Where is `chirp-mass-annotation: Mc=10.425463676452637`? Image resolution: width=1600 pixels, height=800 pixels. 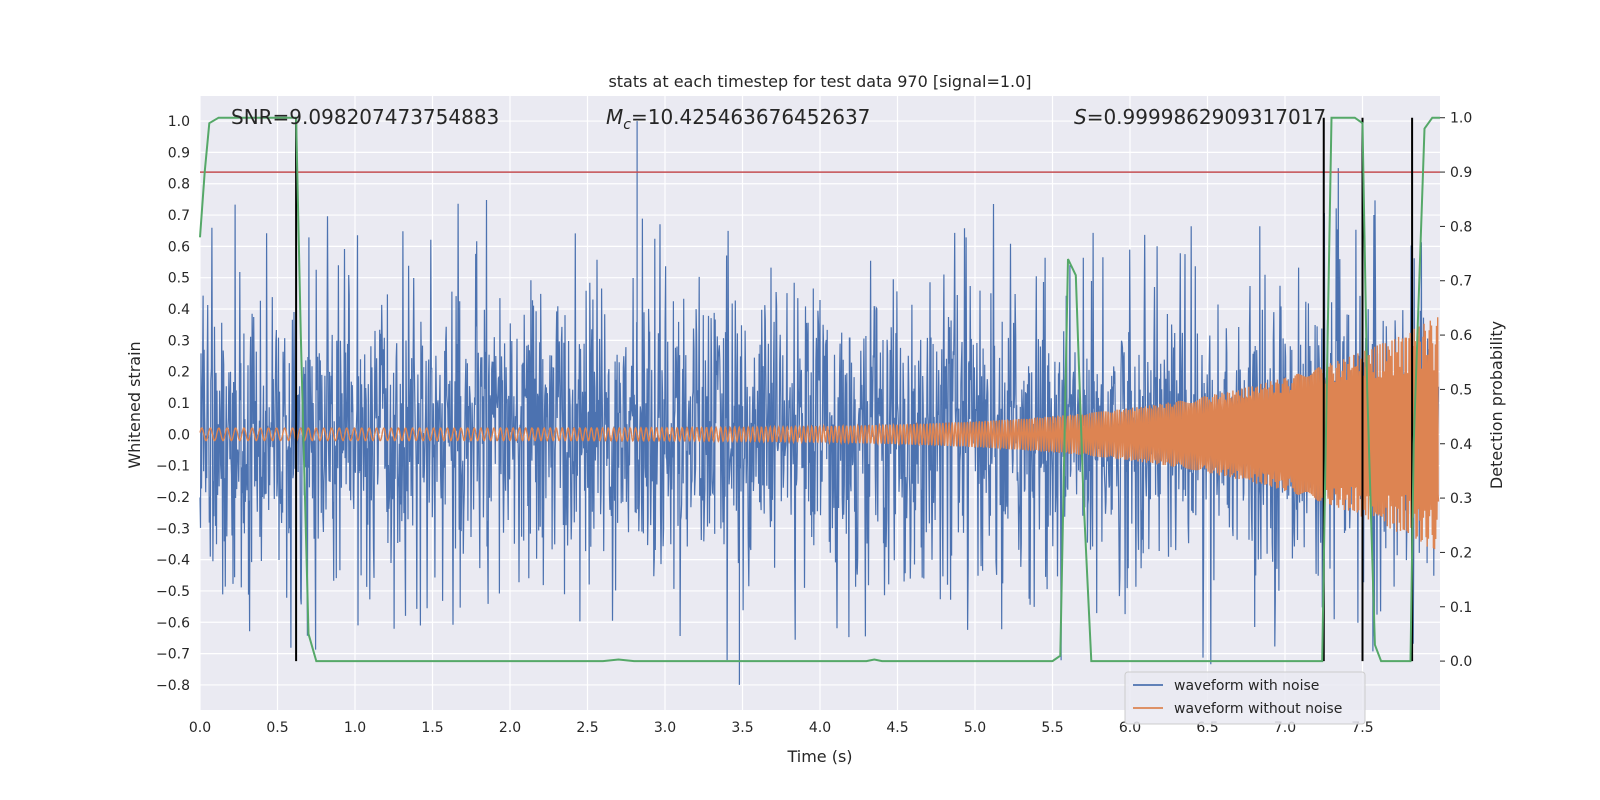
chirp-mass-annotation: Mc=10.425463676452637 is located at coordinates (738, 119).